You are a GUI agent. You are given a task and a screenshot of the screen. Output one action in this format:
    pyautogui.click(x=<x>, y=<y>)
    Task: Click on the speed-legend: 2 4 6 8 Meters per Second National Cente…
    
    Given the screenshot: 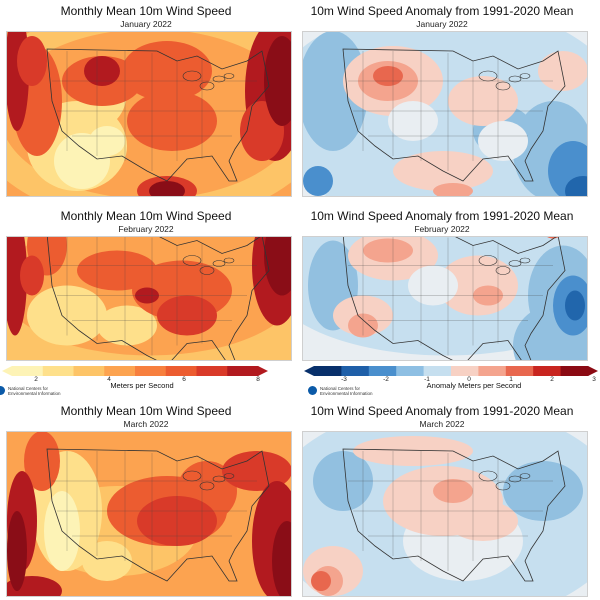 What is the action you would take?
    pyautogui.click(x=147, y=384)
    